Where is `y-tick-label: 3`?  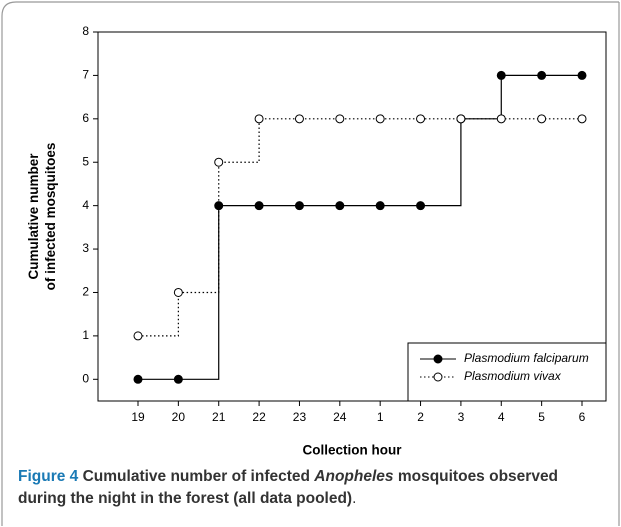 y-tick-label: 3 is located at coordinates (85, 248).